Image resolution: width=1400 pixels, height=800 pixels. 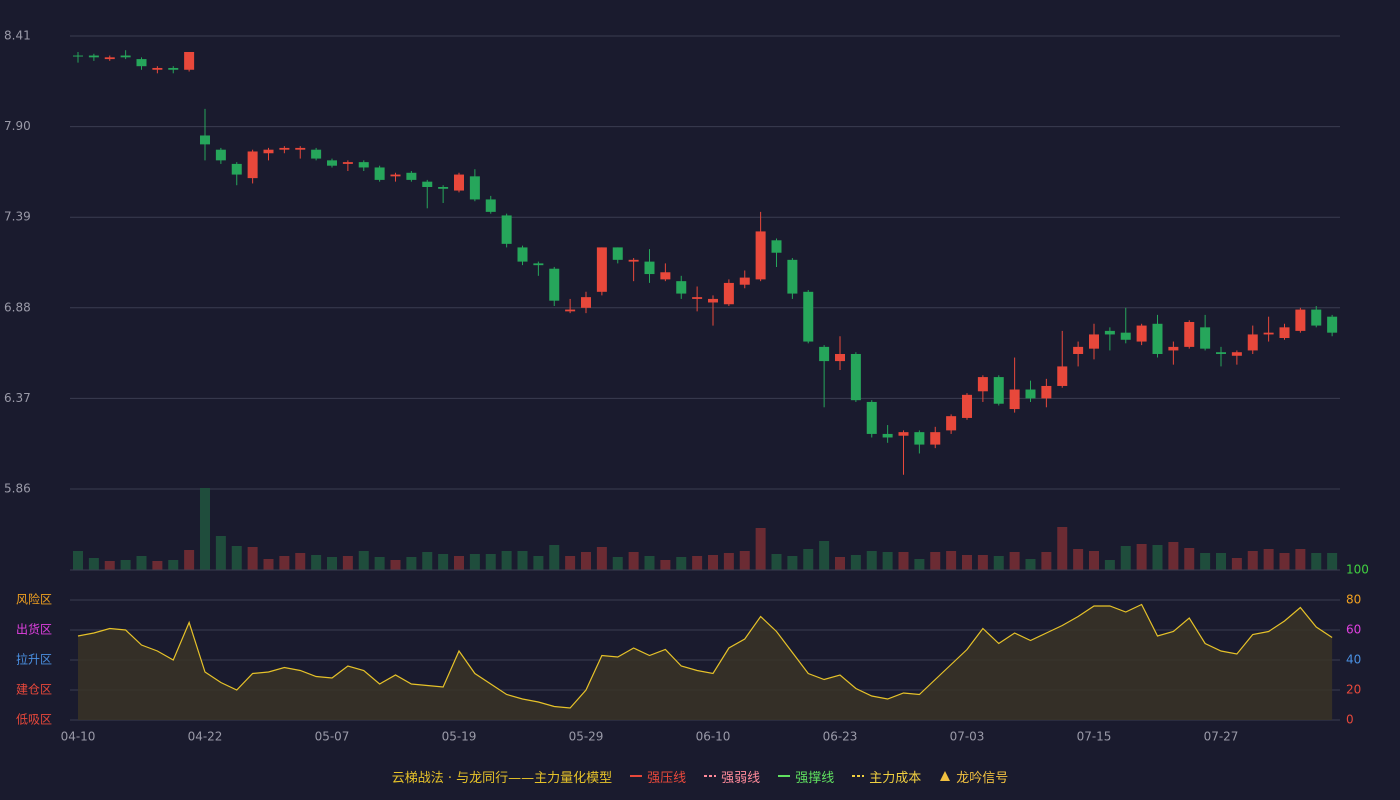 I want to click on x-tick-label: 04-10, so click(x=78, y=737).